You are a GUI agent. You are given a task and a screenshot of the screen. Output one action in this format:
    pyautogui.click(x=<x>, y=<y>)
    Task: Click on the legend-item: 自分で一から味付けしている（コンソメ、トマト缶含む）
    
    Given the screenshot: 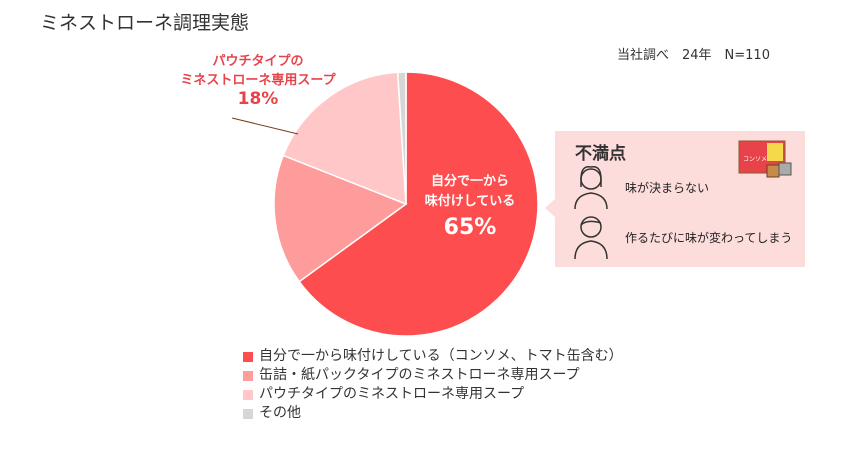 What is the action you would take?
    pyautogui.click(x=433, y=356)
    